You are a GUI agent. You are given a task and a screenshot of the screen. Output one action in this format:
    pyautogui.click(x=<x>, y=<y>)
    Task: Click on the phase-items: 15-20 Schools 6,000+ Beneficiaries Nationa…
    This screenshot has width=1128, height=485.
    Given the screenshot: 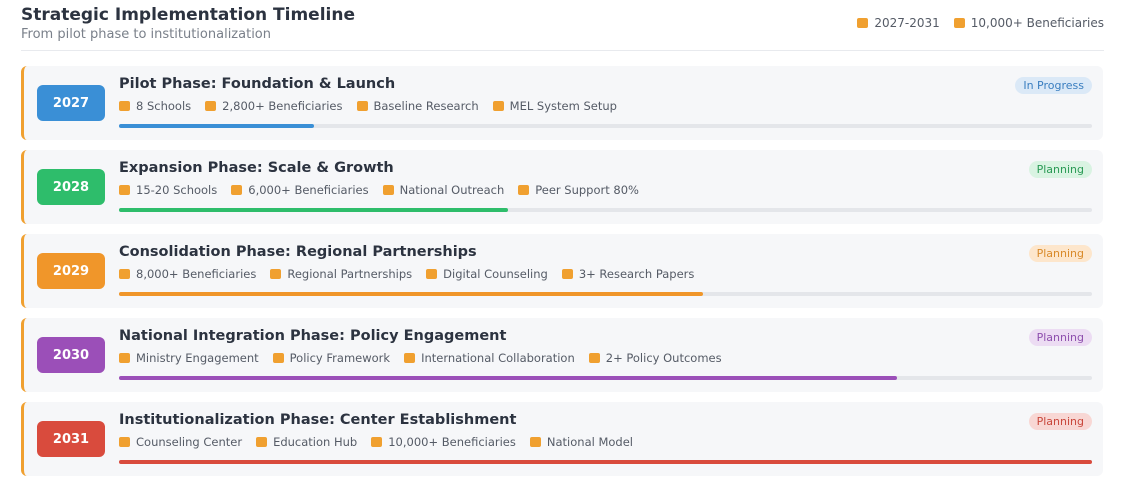 What is the action you would take?
    pyautogui.click(x=379, y=190)
    